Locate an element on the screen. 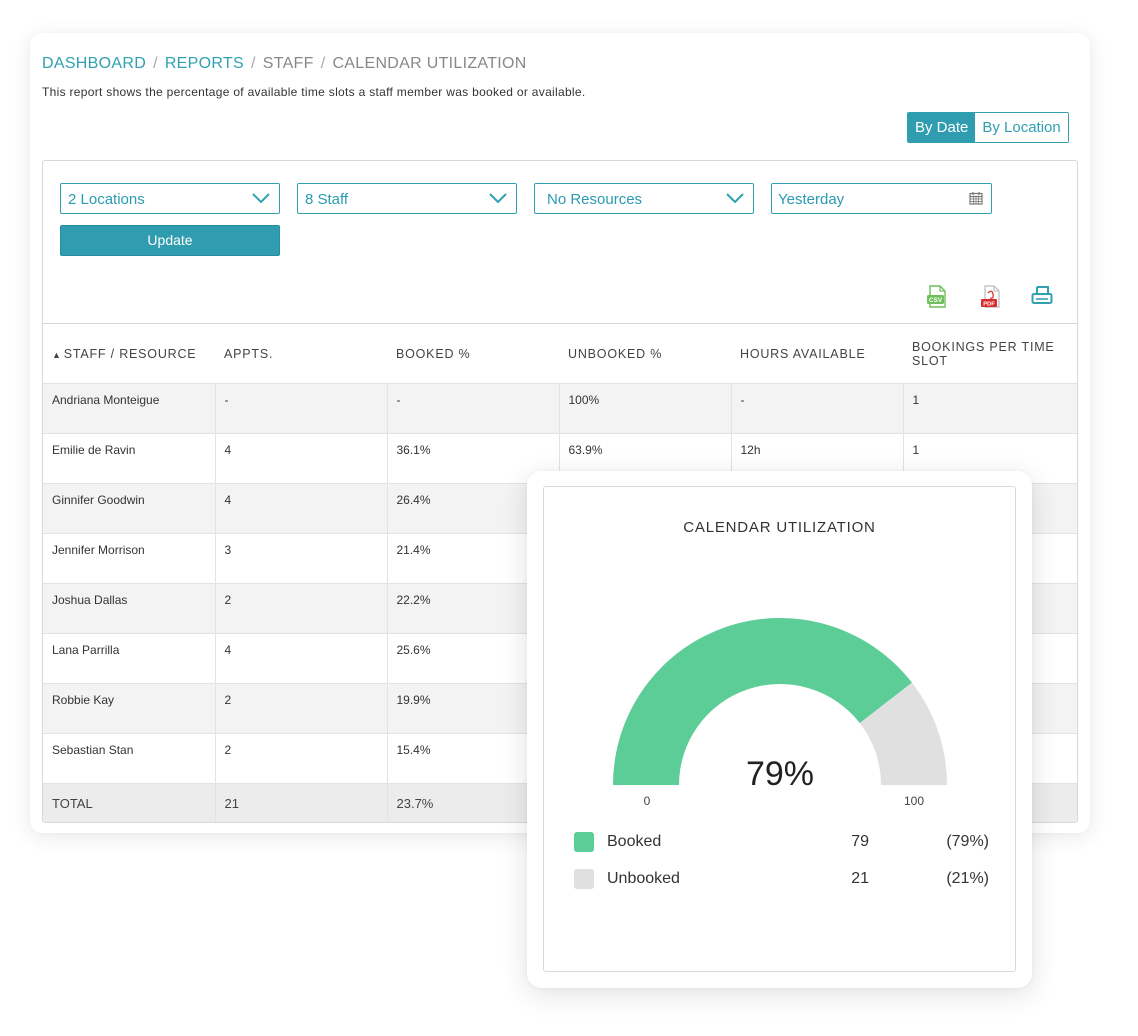 The height and width of the screenshot is (1036, 1138). legend-value: 79 is located at coordinates (860, 841).